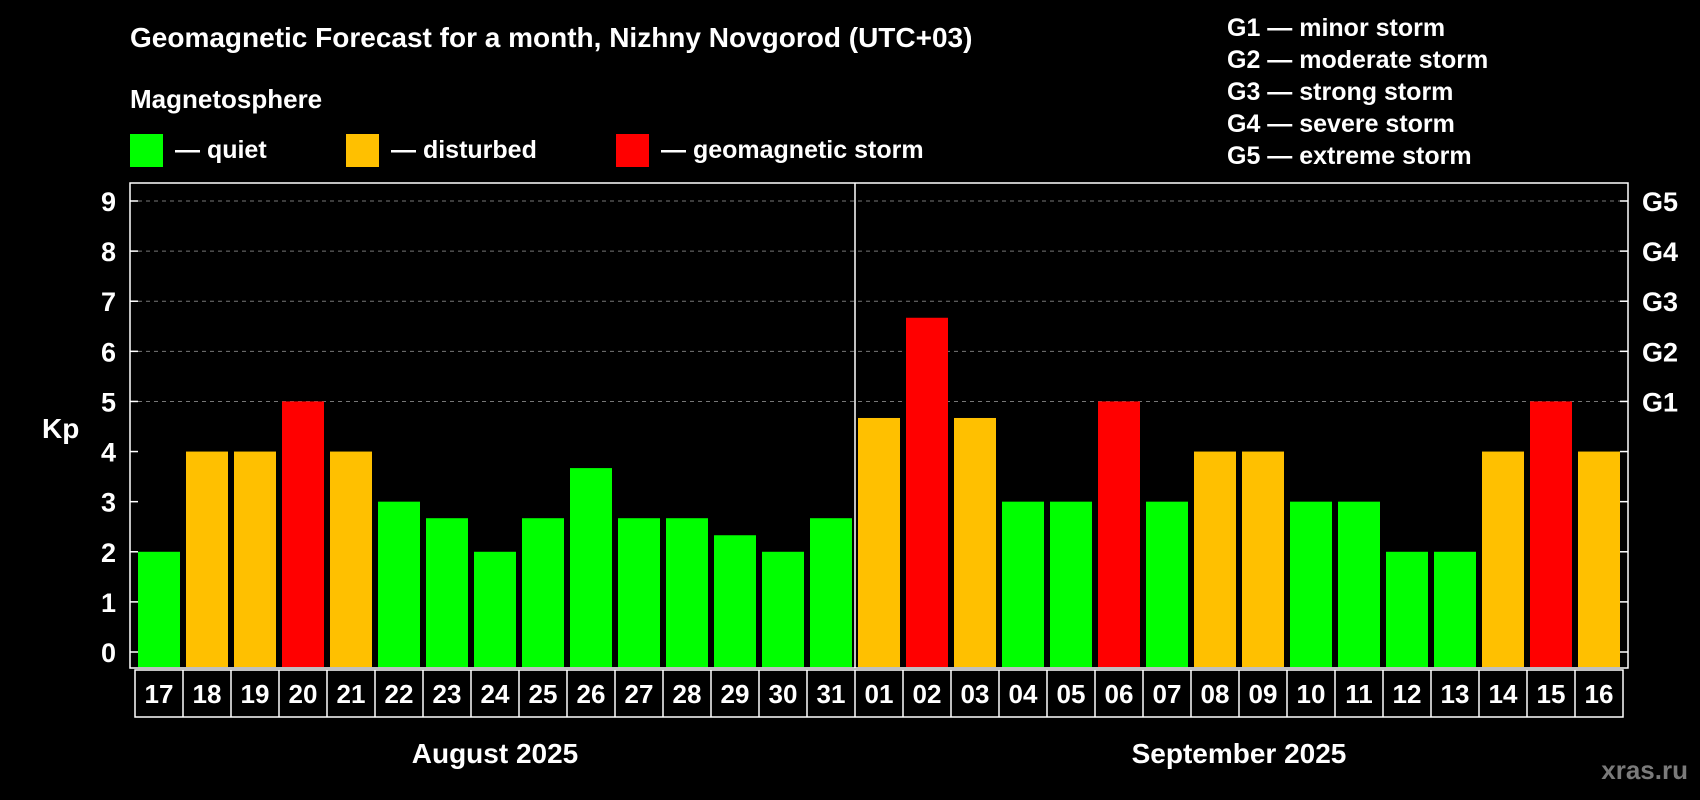 This screenshot has width=1700, height=800. Describe the element at coordinates (108, 603) in the screenshot. I see `ytick-label-1: 1` at that location.